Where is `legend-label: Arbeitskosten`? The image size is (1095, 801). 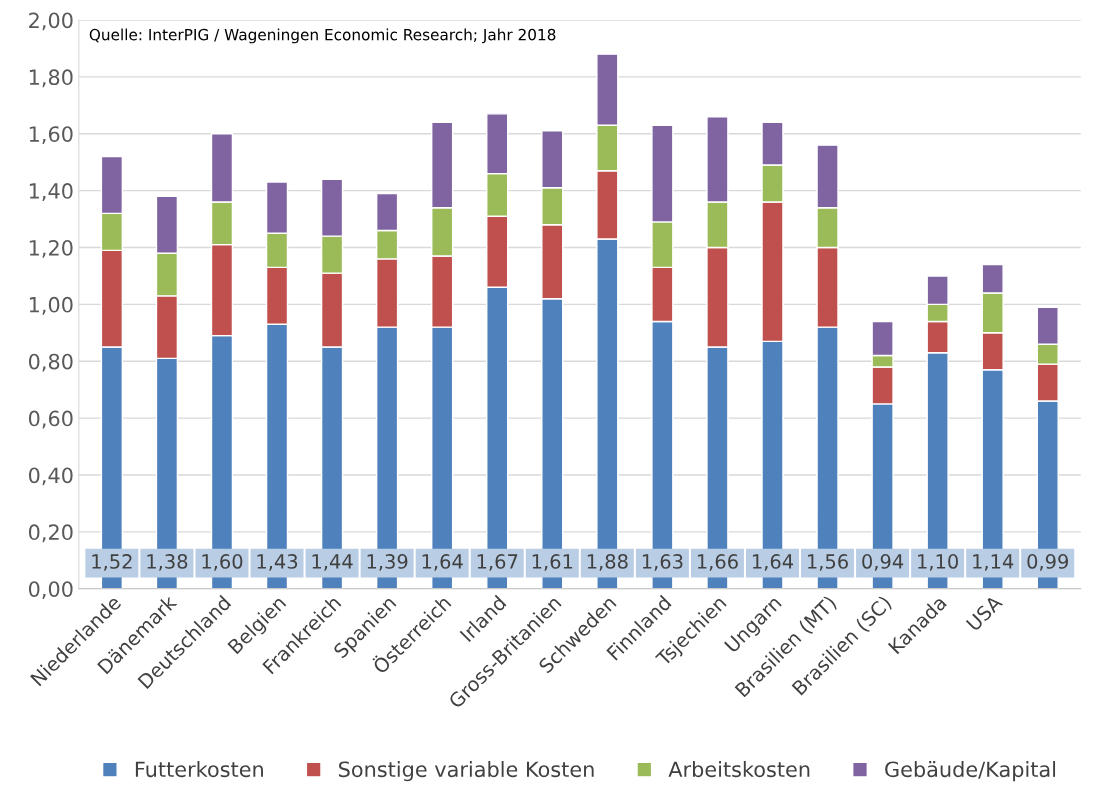
legend-label: Arbeitskosten is located at coordinates (739, 769).